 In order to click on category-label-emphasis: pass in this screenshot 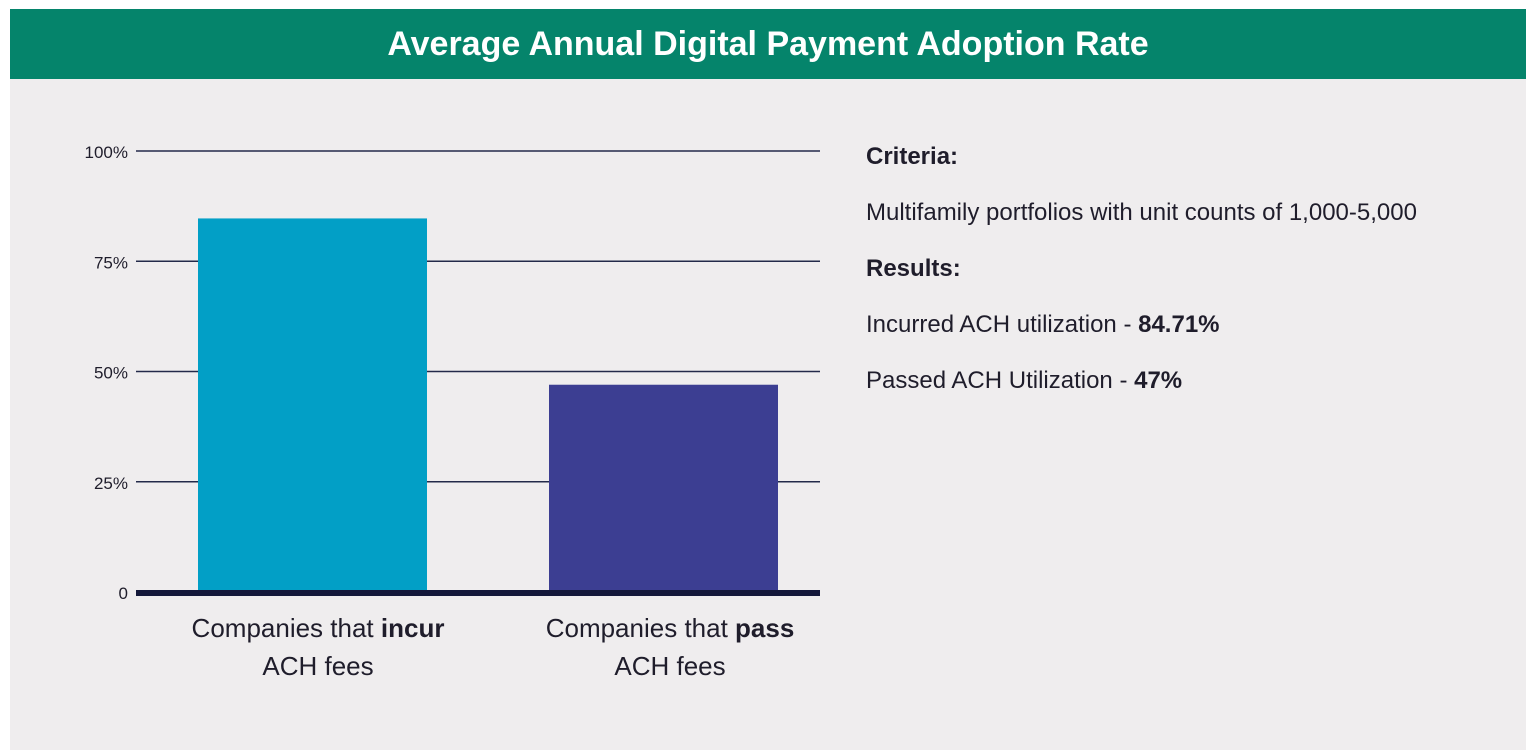, I will do `click(765, 628)`.